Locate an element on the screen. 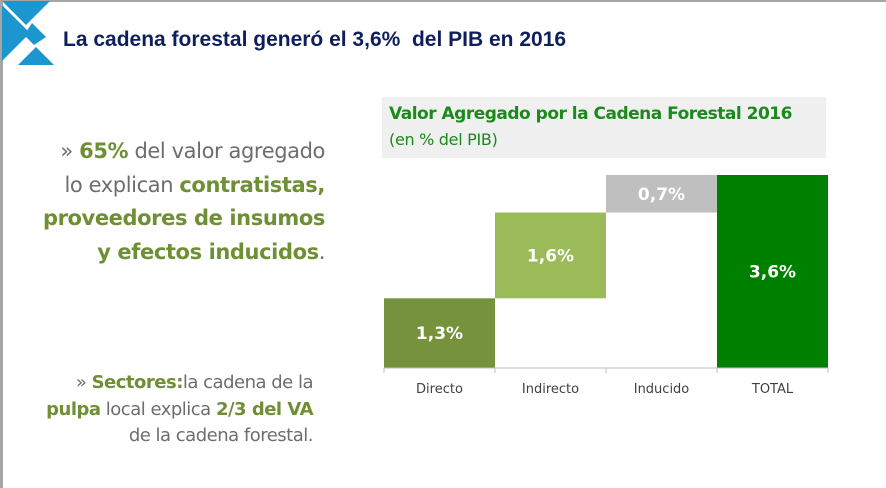 This screenshot has height=488, width=886. data-label: 1,6% is located at coordinates (550, 256).